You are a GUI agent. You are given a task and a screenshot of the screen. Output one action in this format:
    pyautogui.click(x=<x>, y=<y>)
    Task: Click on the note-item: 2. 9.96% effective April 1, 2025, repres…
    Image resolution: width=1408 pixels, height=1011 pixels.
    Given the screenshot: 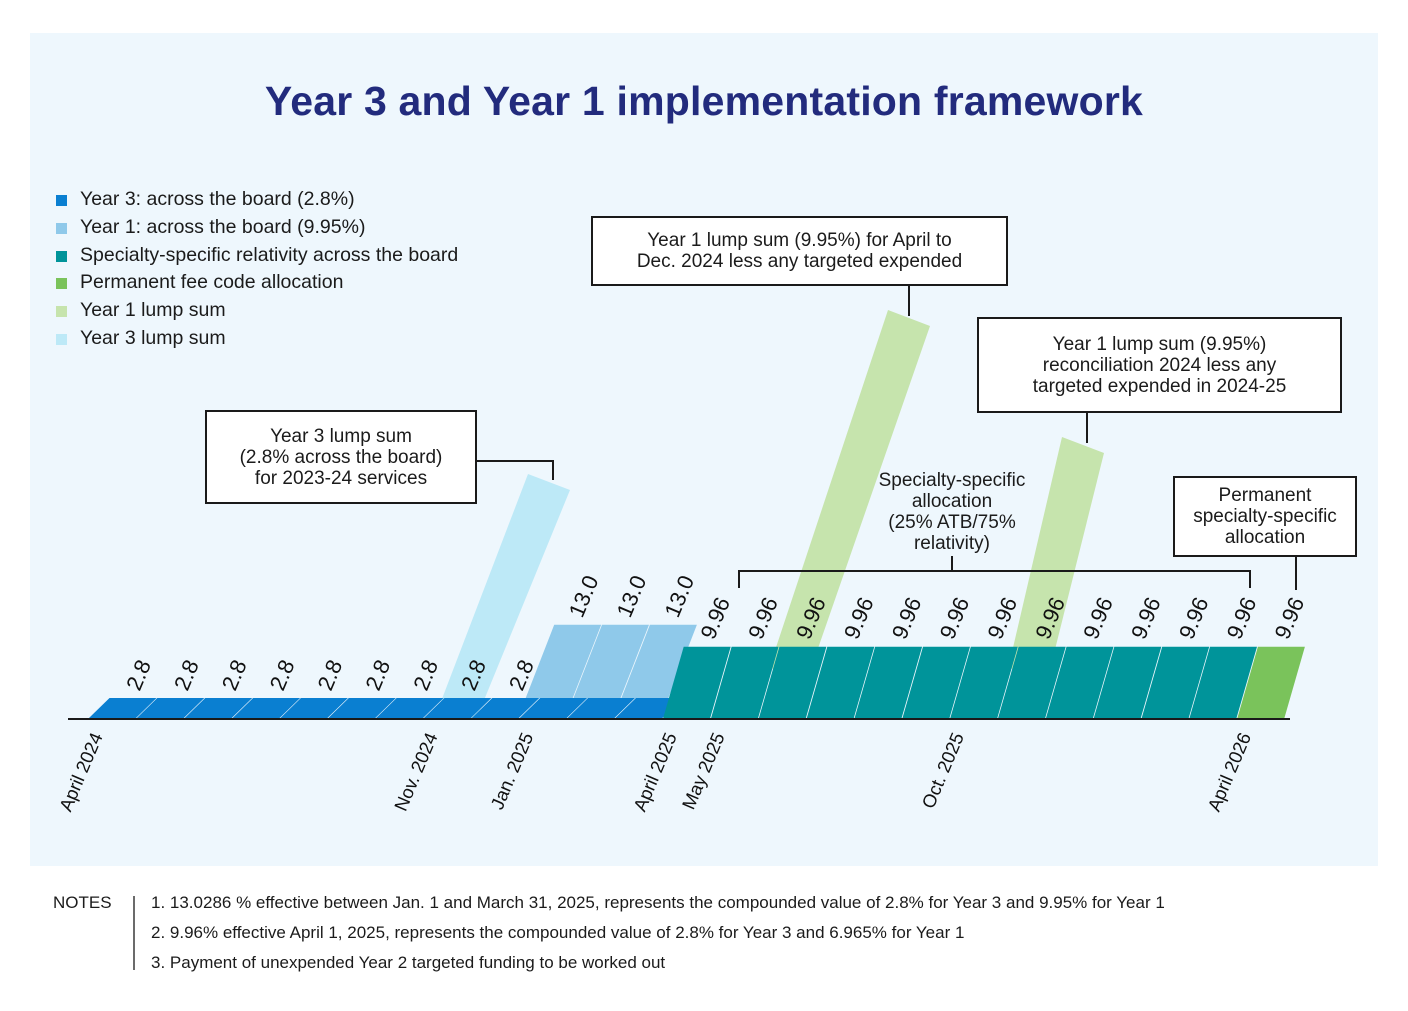 What is the action you would take?
    pyautogui.click(x=558, y=932)
    